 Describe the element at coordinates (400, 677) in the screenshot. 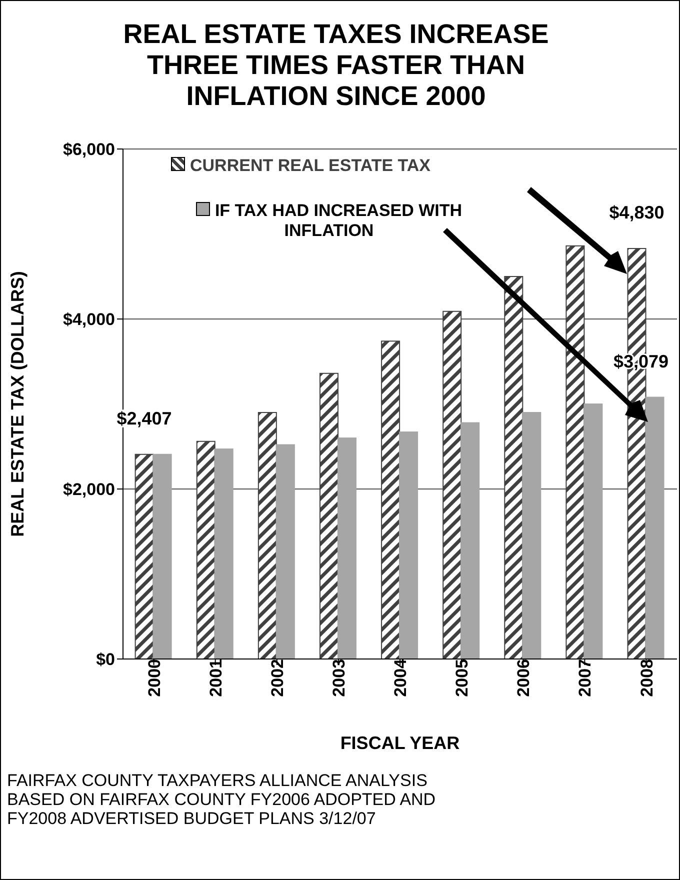

I see `x-tick-label: 2004` at that location.